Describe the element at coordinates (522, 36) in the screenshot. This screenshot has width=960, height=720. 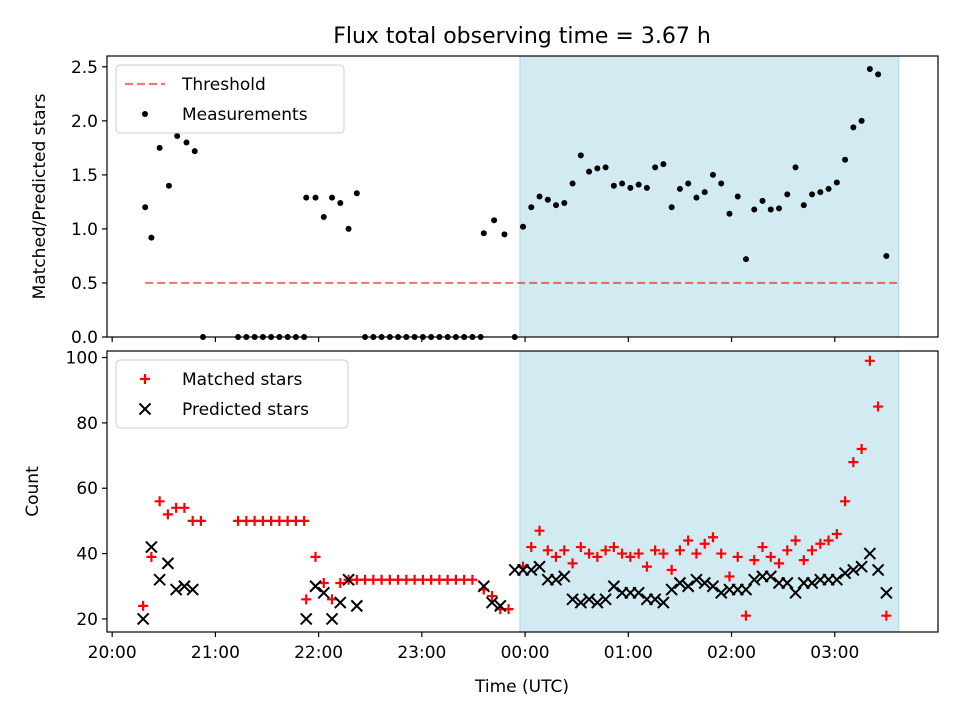
I see `chart-title: Flux total observing time = 3.67 h` at that location.